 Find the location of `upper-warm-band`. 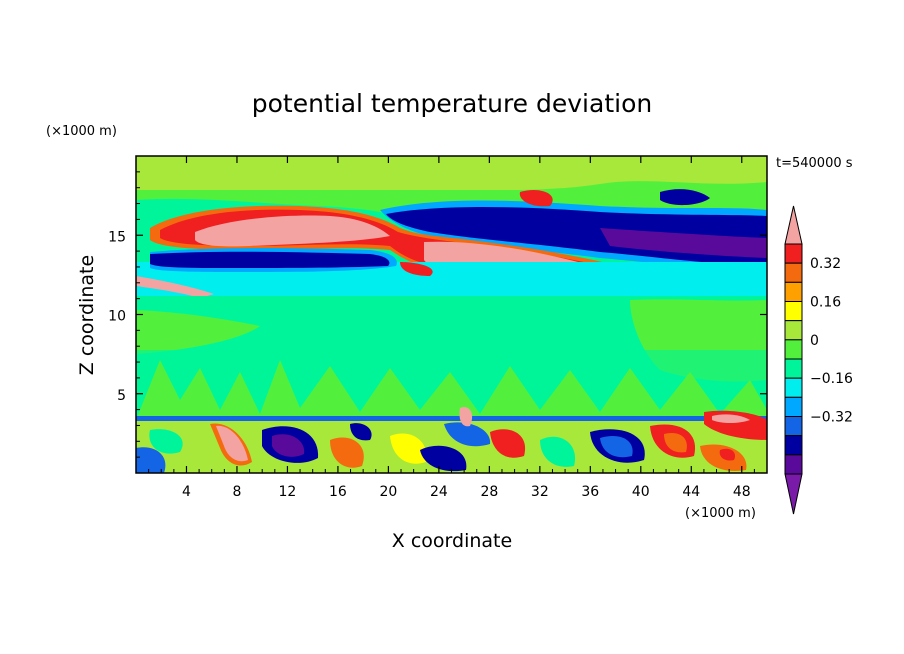

upper-warm-band is located at coordinates (292, 231).